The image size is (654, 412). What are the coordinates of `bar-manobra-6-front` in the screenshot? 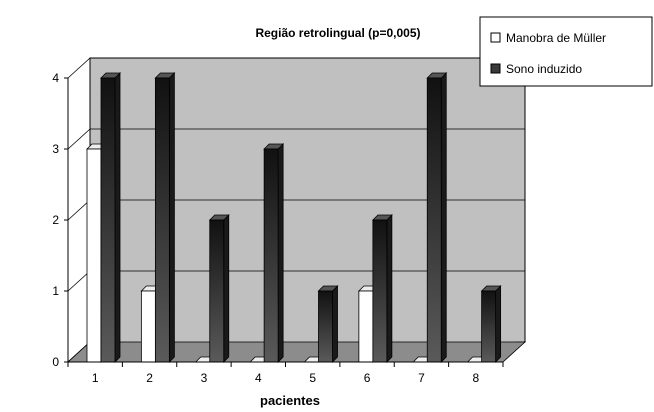 It's located at (366, 326).